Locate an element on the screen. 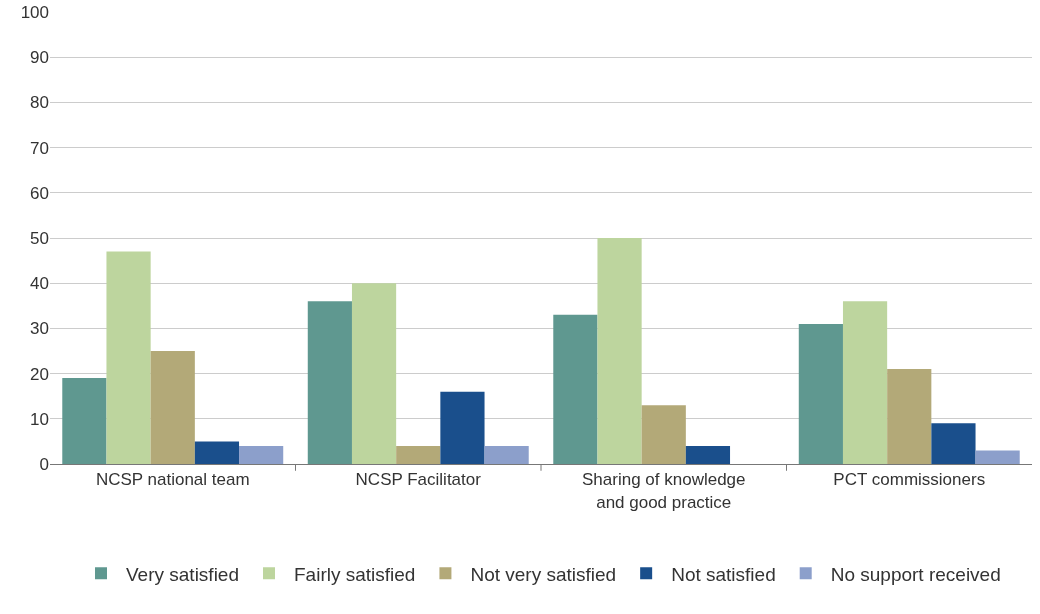  y-tick-label: 50 is located at coordinates (39, 238).